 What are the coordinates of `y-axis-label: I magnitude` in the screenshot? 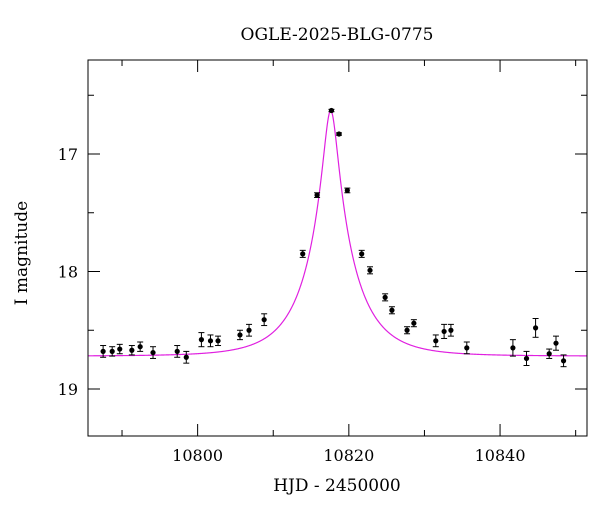 It's located at (22, 253).